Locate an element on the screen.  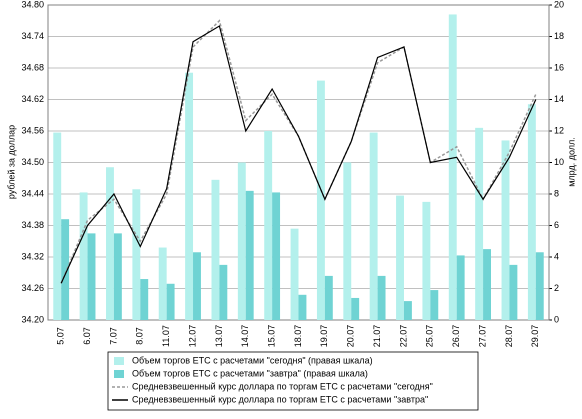
x-tick-label: 6.07 is located at coordinates (87, 336).